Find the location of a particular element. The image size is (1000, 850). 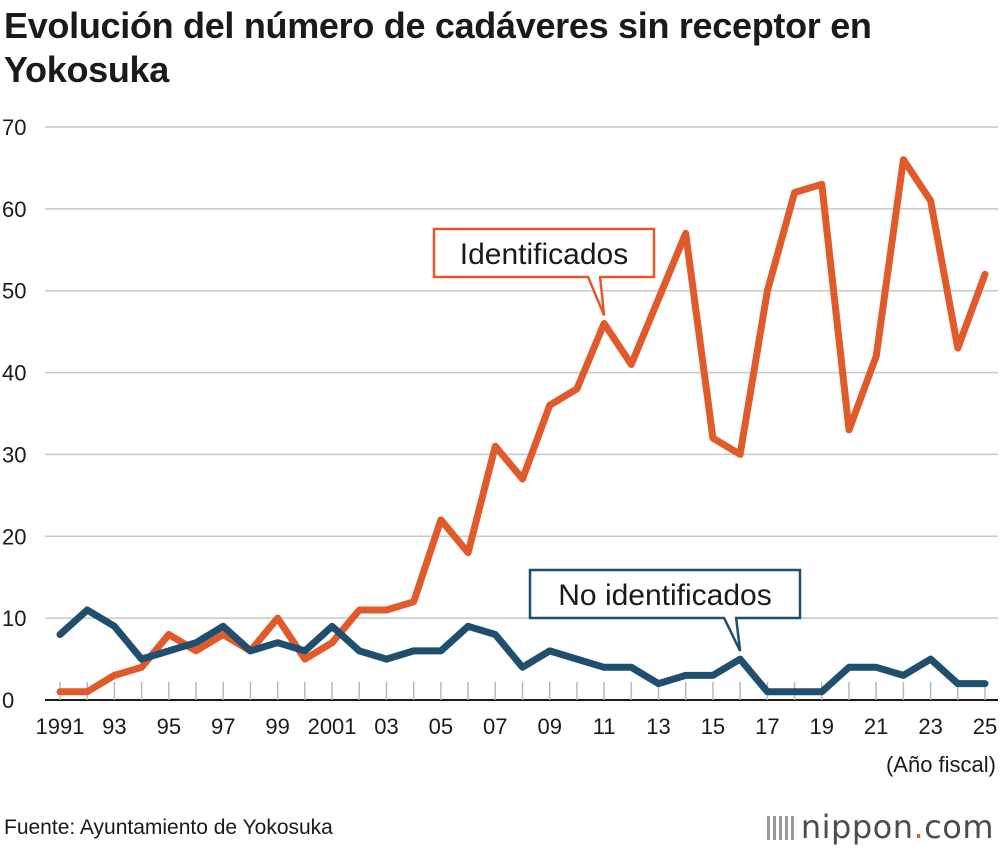

y-tick-label-50: 50 is located at coordinates (14, 291).